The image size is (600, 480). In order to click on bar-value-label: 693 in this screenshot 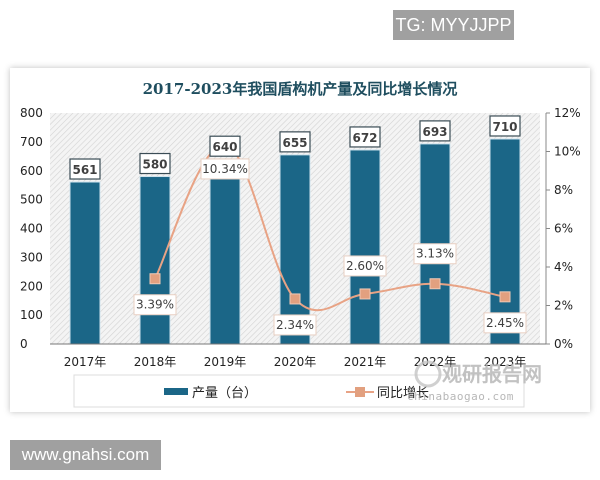, I will do `click(434, 132)`.